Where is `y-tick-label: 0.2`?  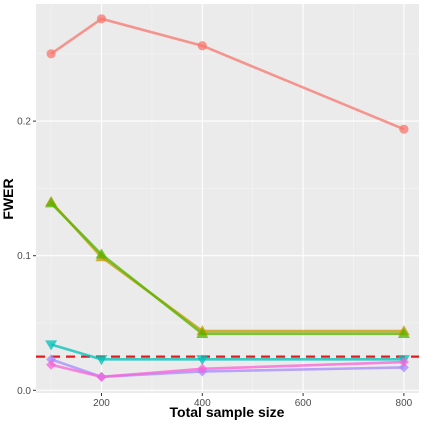
y-tick-label: 0.2 is located at coordinates (24, 122).